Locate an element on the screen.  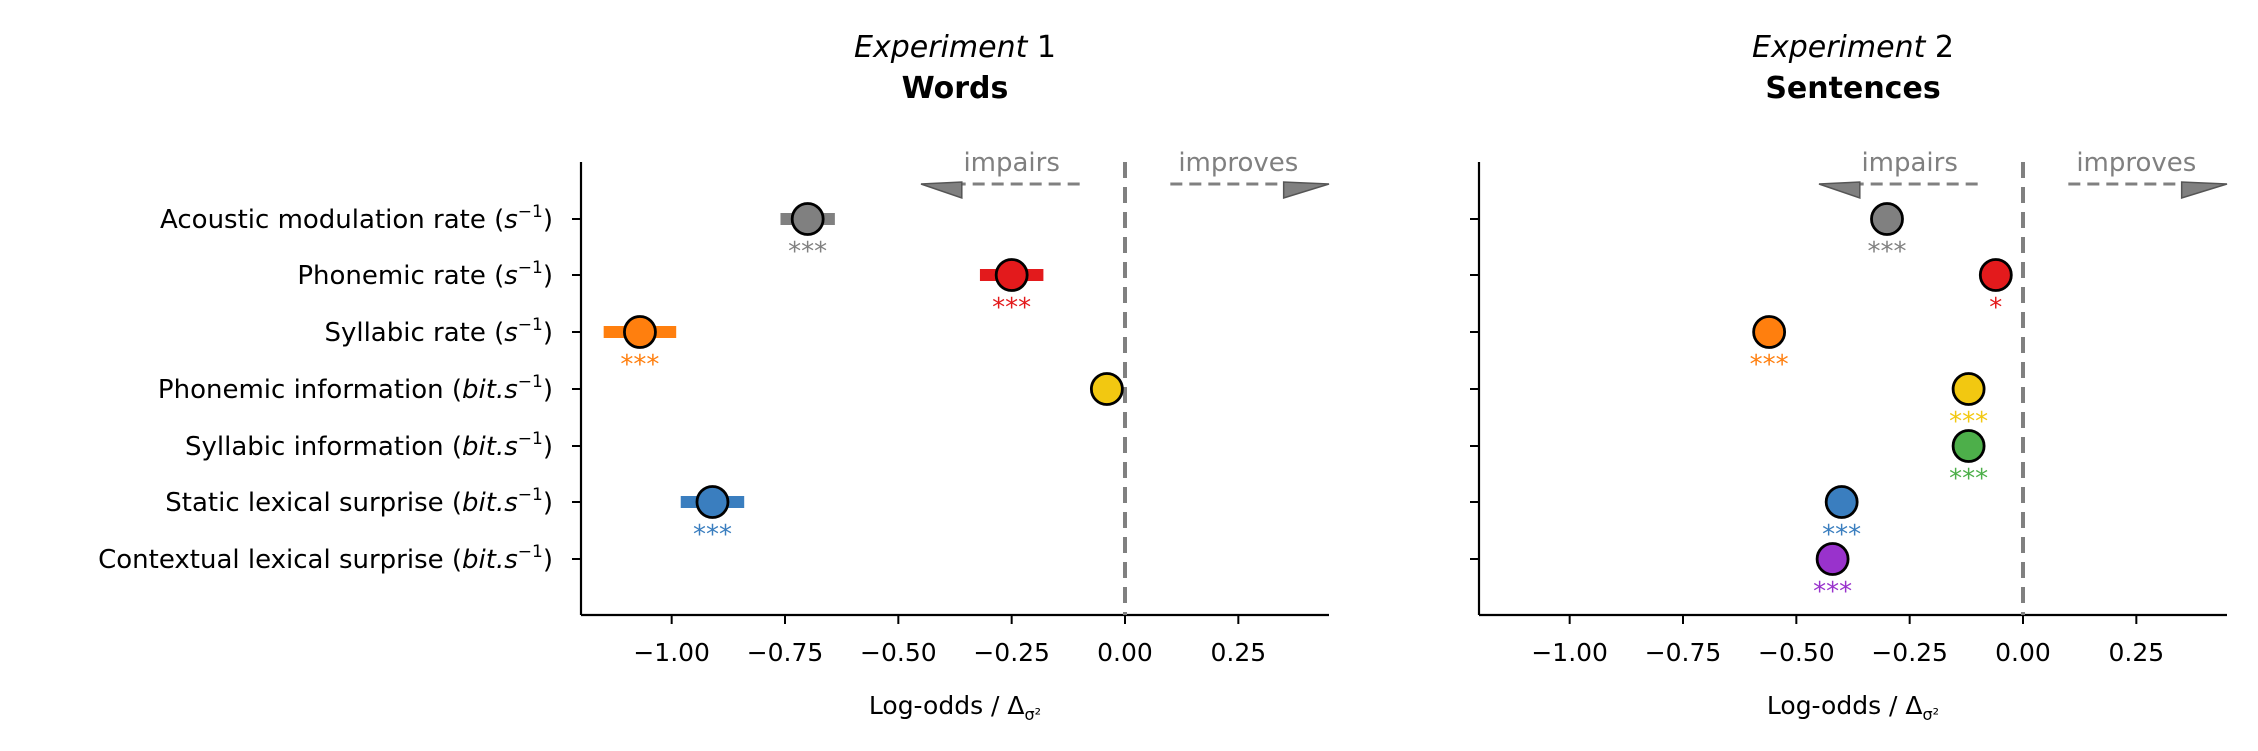
panel-title-number: 1 is located at coordinates (1041, 47).